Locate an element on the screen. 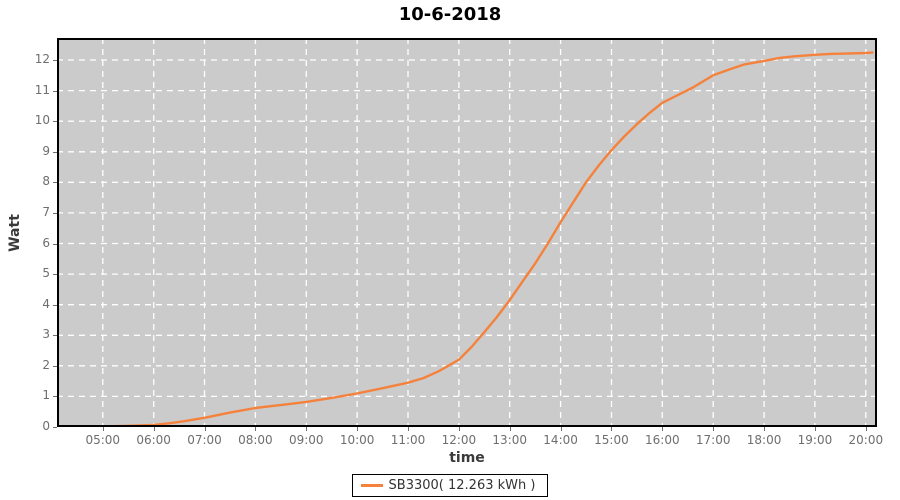  y-tick-label: 1 is located at coordinates (46, 395).